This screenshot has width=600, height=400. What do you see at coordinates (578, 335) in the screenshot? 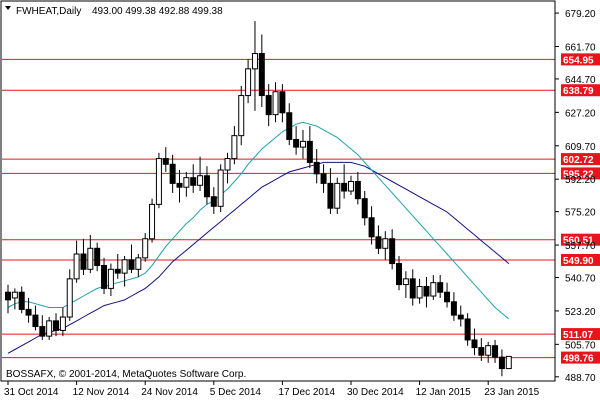
I see `level-tag-label: 511.07` at bounding box center [578, 335].